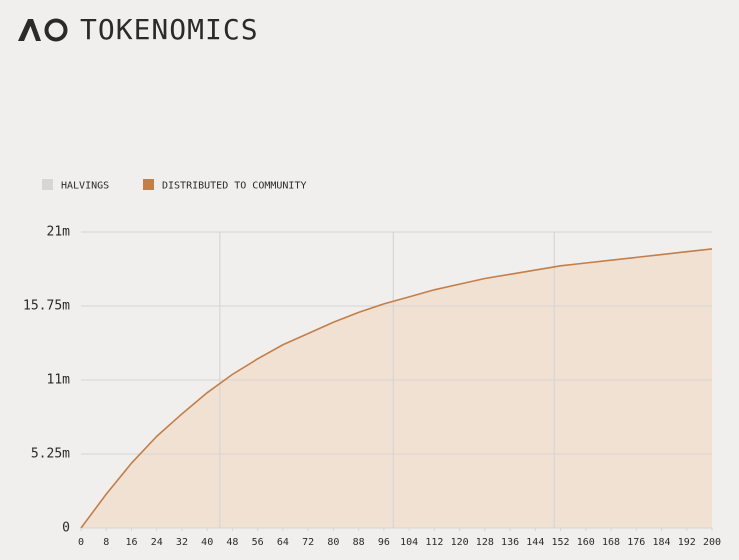 The height and width of the screenshot is (560, 739). I want to click on y-tick-label: 5.25m, so click(50, 454).